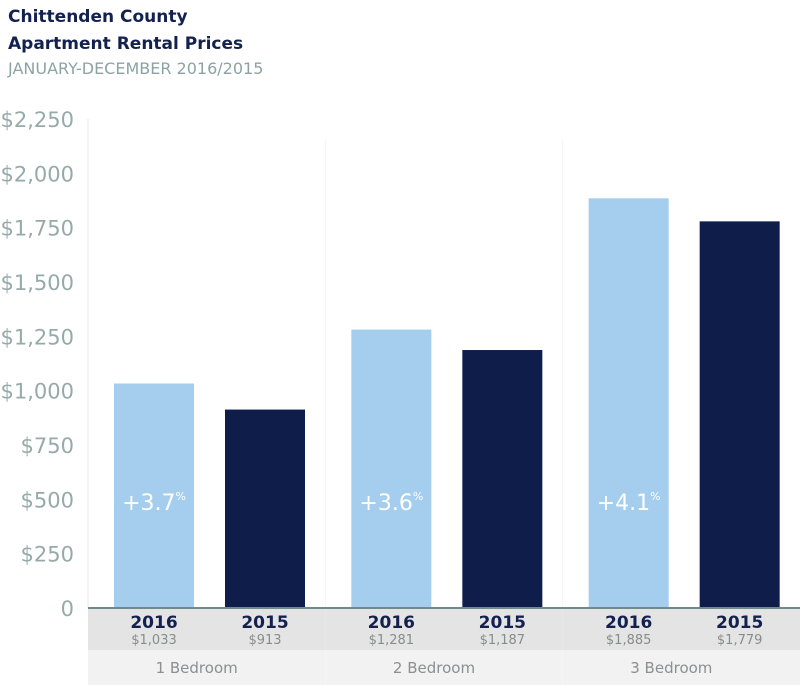  What do you see at coordinates (154, 640) in the screenshot?
I see `bar-value-label: $1,033` at bounding box center [154, 640].